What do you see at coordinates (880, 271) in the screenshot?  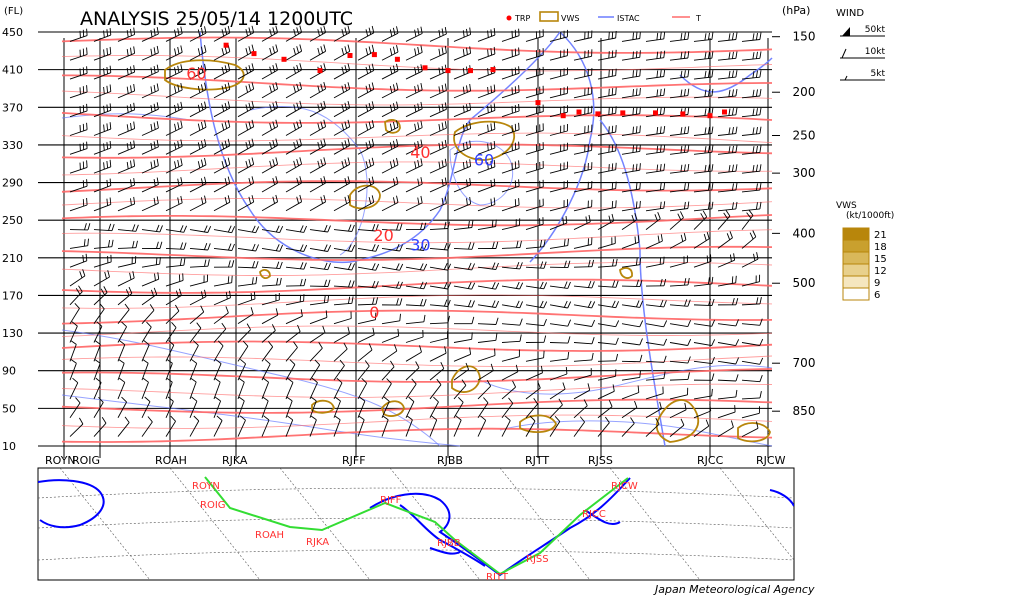 I see `vws-legend-level: 12` at bounding box center [880, 271].